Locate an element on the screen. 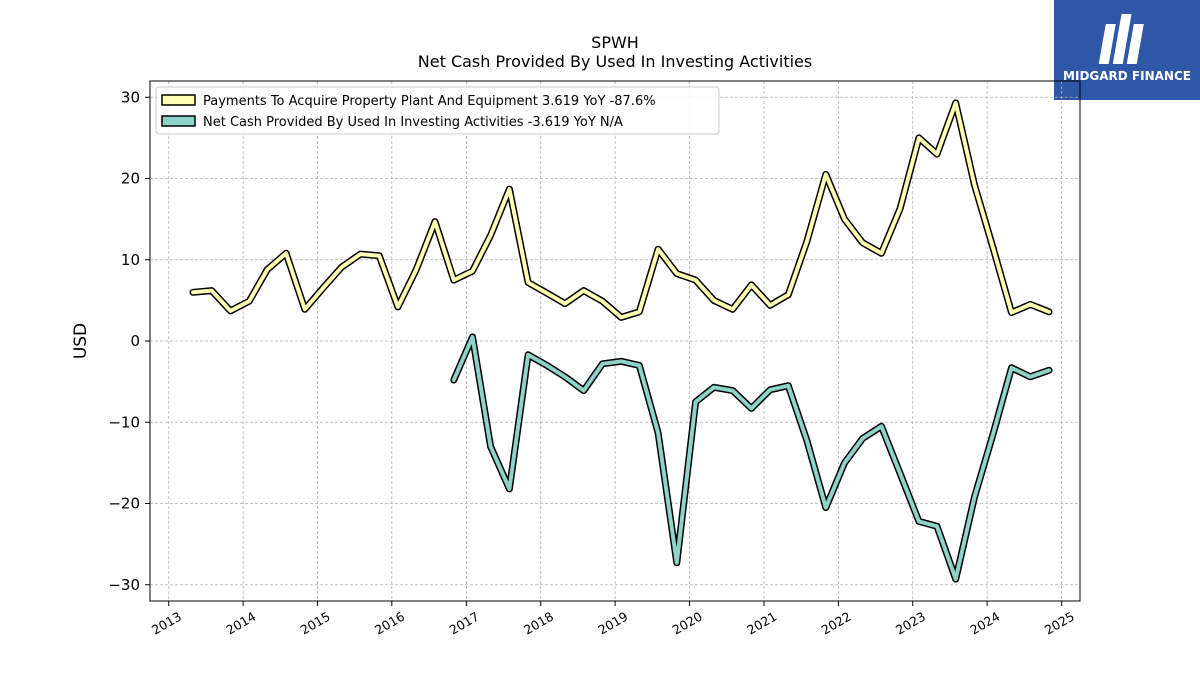  y-tick-label: 20 is located at coordinates (130, 179).